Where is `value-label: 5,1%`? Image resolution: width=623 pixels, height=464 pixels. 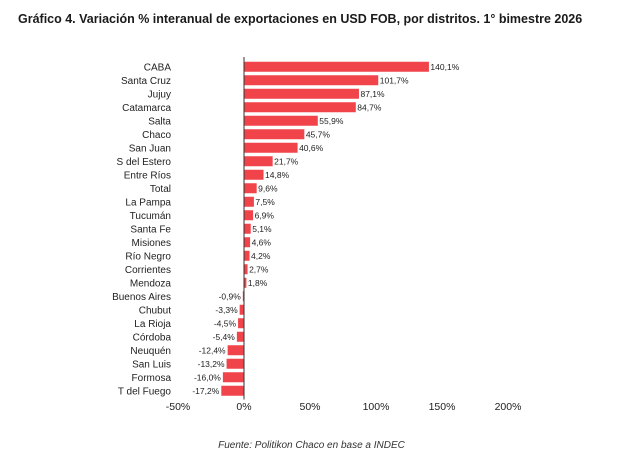 value-label: 5,1% is located at coordinates (262, 229).